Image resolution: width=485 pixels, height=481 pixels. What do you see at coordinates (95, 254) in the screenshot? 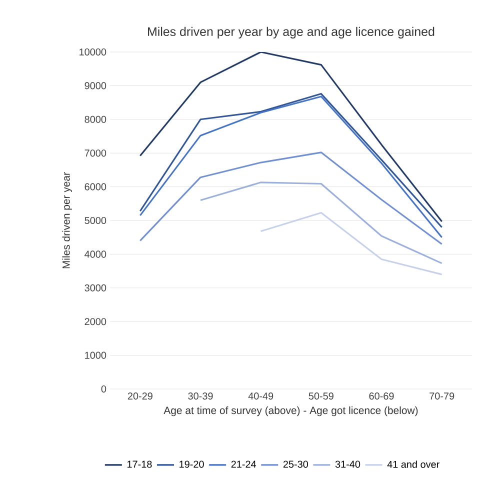
I see `y-tick-label: 4000` at bounding box center [95, 254].